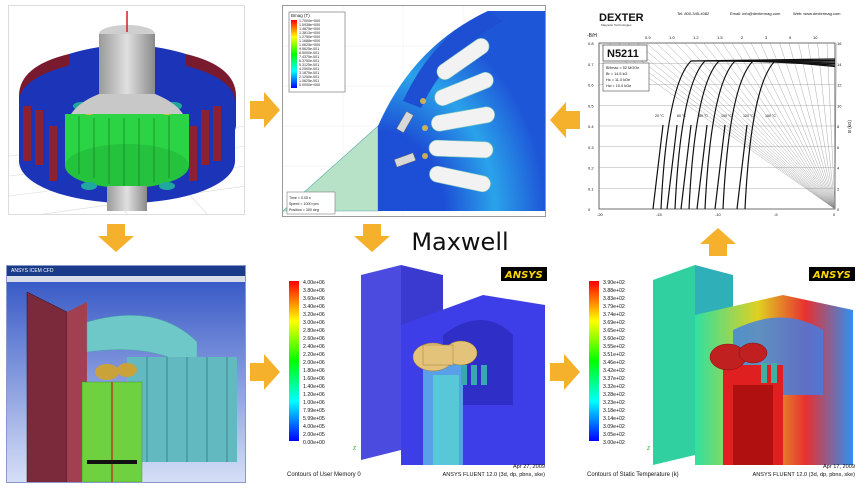 The width and height of the screenshot is (865, 490). Describe the element at coordinates (622, 68) in the screenshot. I see `dexter-spec: BHmax = 52 MGOe` at that location.